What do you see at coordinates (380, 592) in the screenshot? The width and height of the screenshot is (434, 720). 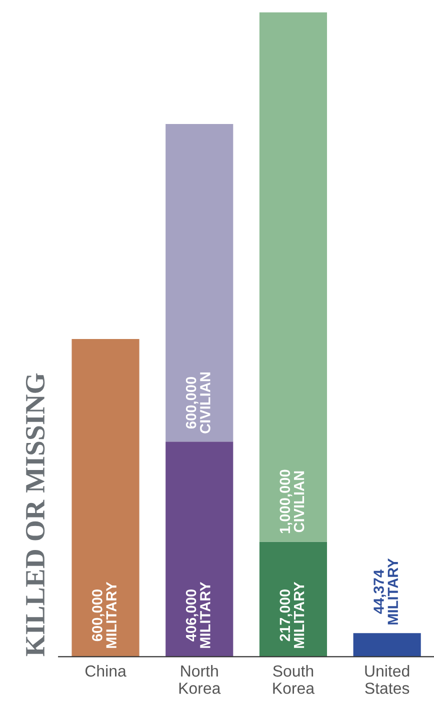 I see `data-label: 44,374` at bounding box center [380, 592].